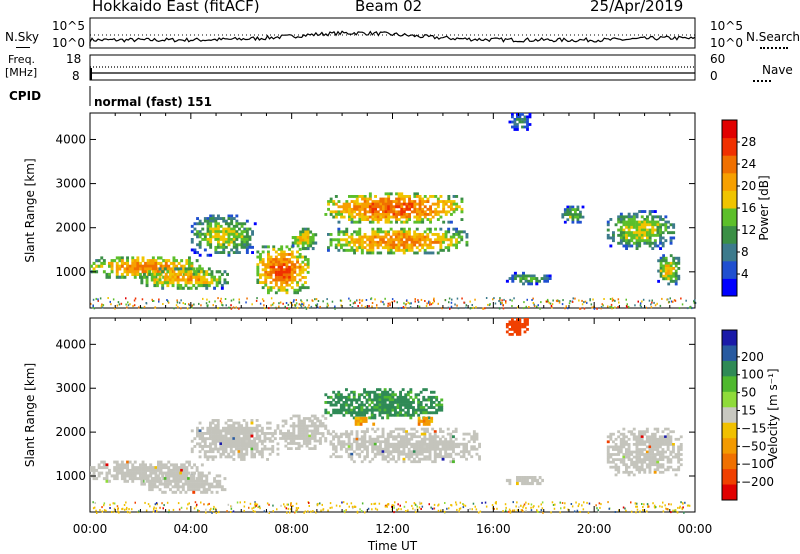  I want to click on x-tick-label: 20:00, so click(594, 529).